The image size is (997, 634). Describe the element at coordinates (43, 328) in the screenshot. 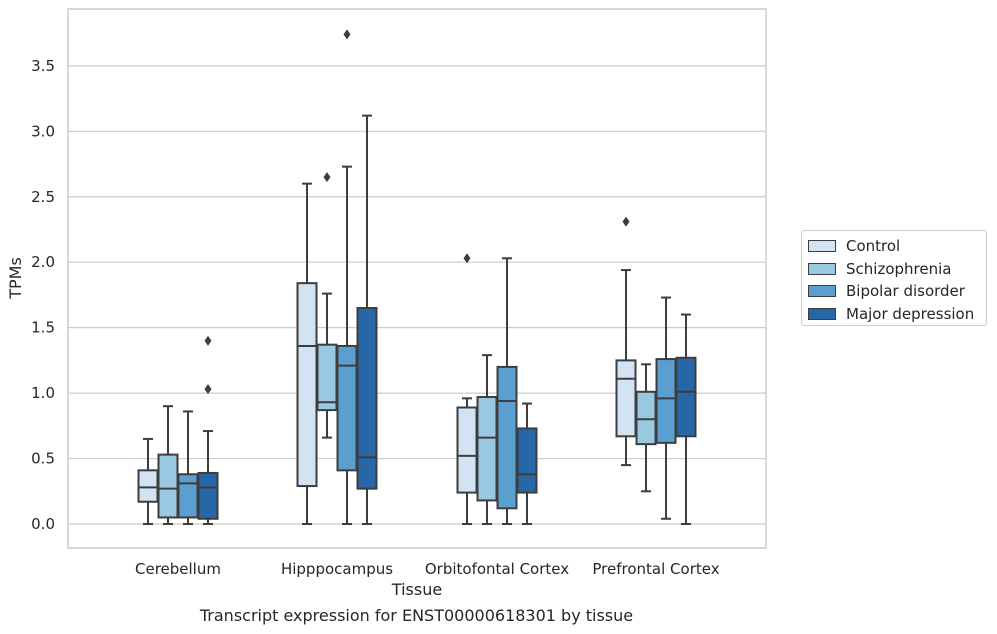

I see `y-tick-label: 1.5` at that location.